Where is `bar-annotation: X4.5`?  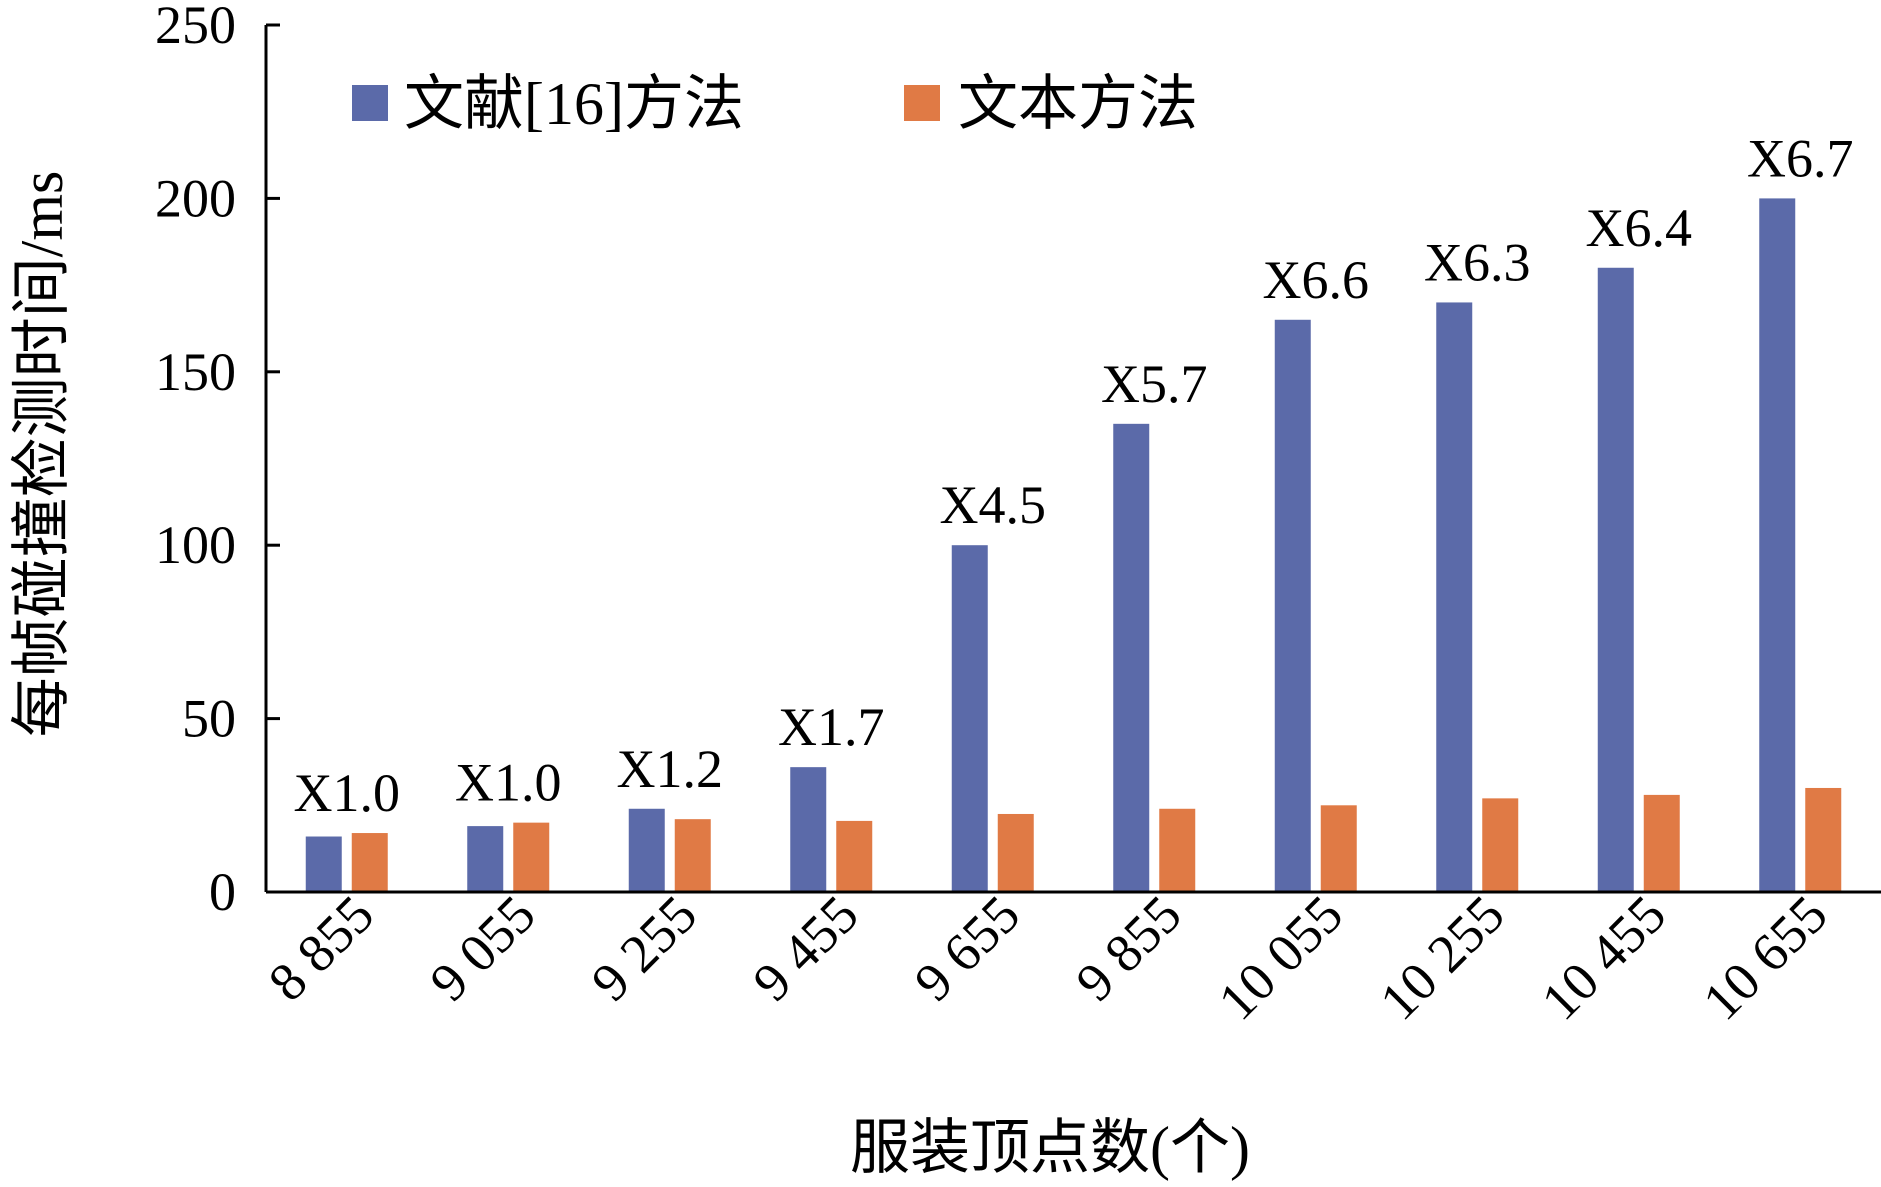
bar-annotation: X4.5 is located at coordinates (993, 505).